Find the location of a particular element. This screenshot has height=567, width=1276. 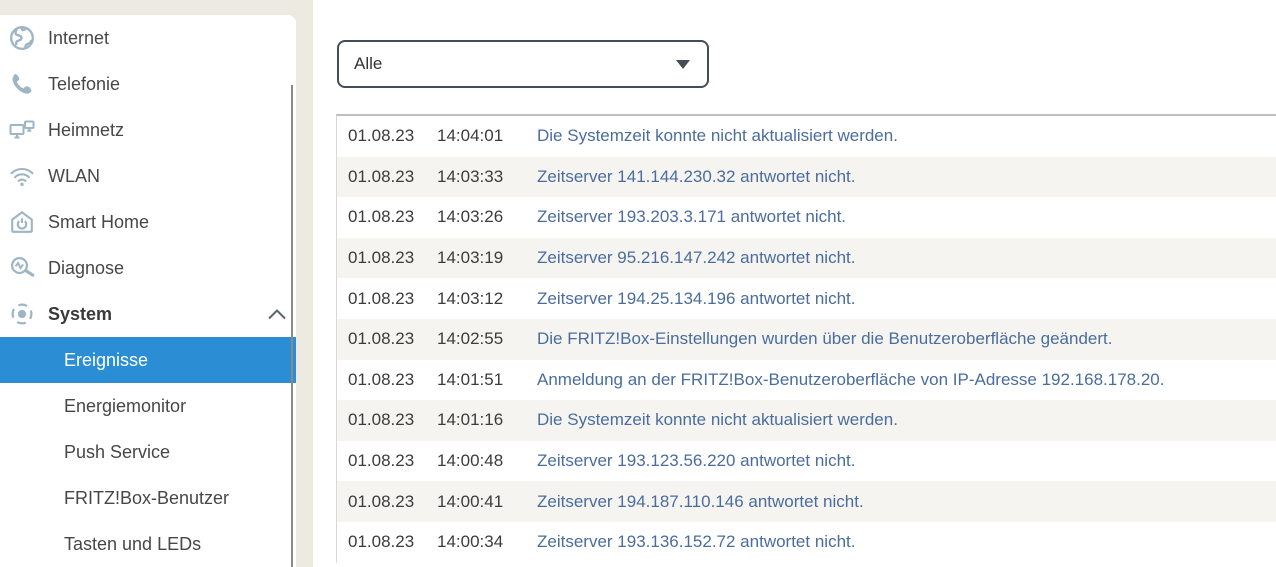

log-time: 14:03:19 is located at coordinates (470, 258).